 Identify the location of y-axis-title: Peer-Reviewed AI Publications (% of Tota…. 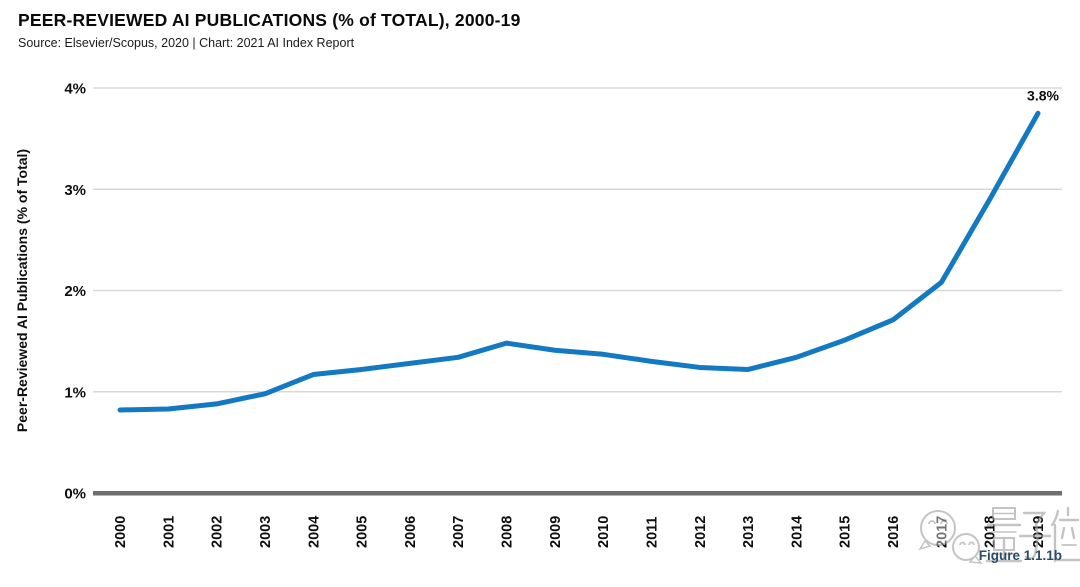
(22, 290).